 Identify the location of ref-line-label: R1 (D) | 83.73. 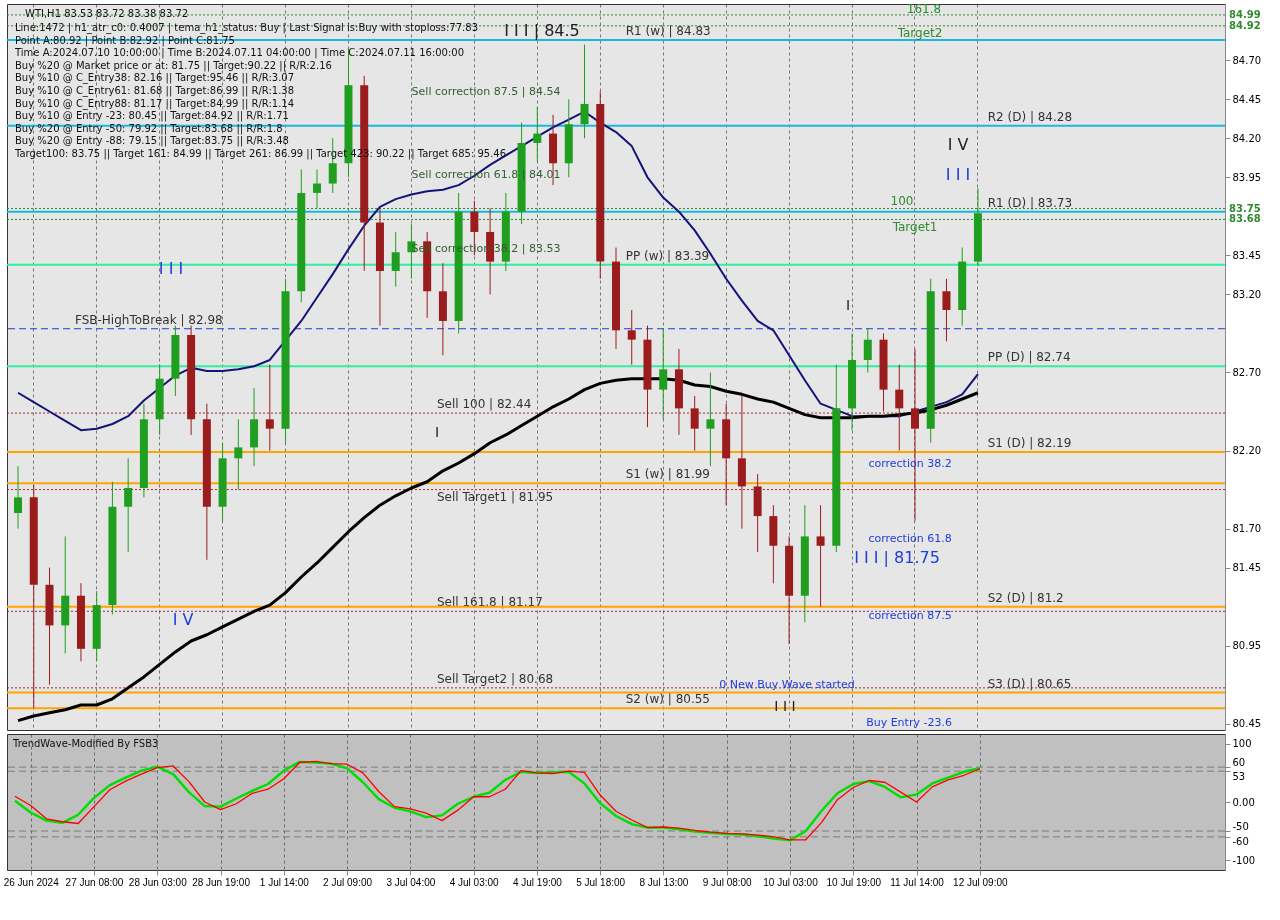
(1030, 202).